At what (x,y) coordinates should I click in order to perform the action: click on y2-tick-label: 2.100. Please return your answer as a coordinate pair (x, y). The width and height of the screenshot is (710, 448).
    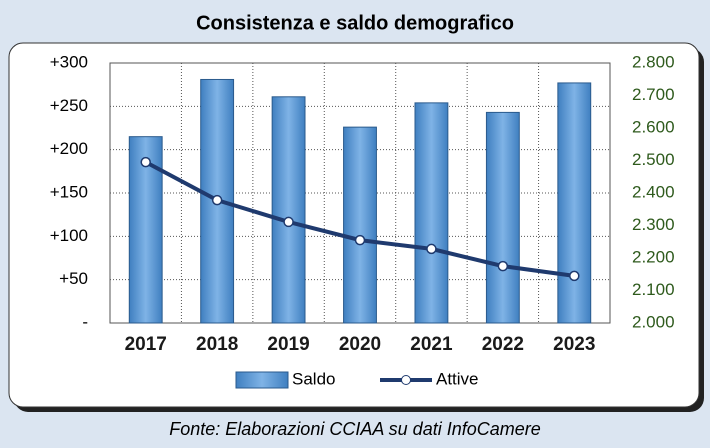
    Looking at the image, I should click on (653, 289).